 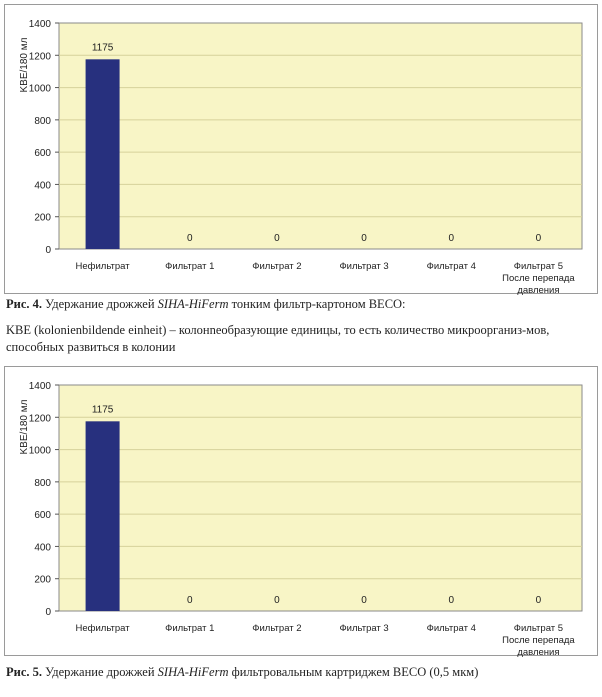 I want to click on figure-5-text-before: Удержание дрожжей, so click(x=100, y=672).